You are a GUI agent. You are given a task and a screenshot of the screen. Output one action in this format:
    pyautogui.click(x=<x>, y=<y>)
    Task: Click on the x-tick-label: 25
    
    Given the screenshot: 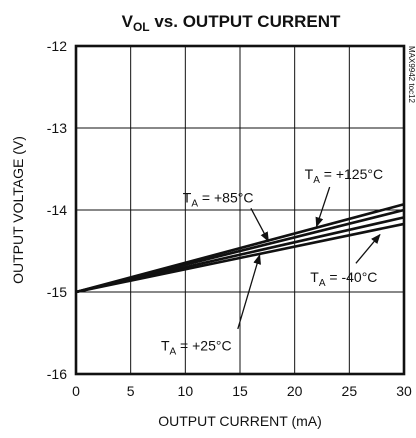 What is the action you would take?
    pyautogui.click(x=350, y=391)
    